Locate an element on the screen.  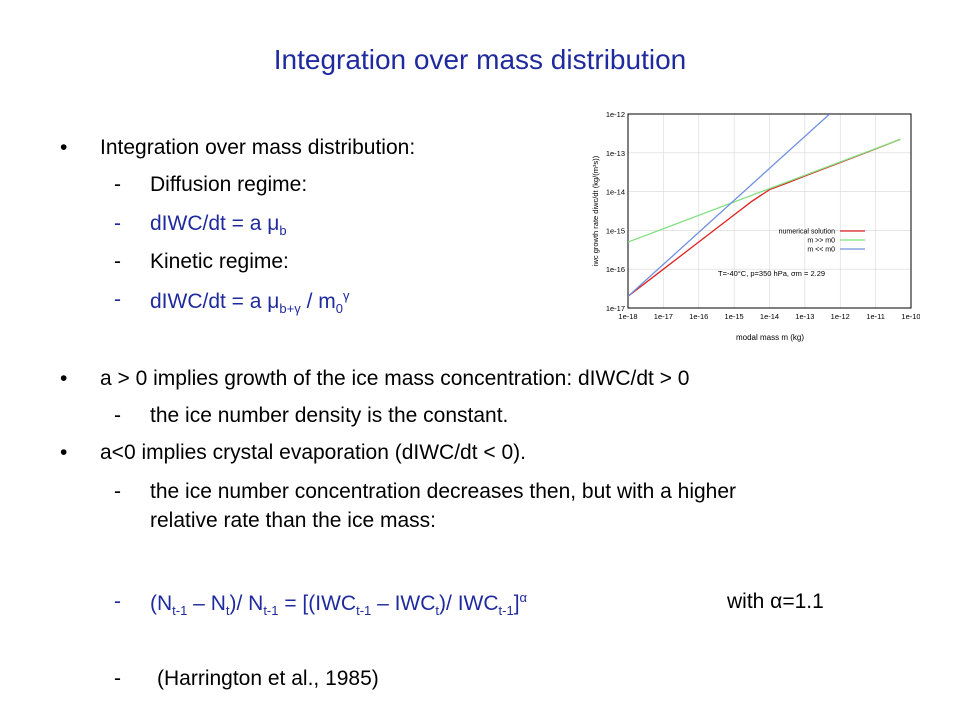
x-tick-label: 1e-18 is located at coordinates (627, 316).